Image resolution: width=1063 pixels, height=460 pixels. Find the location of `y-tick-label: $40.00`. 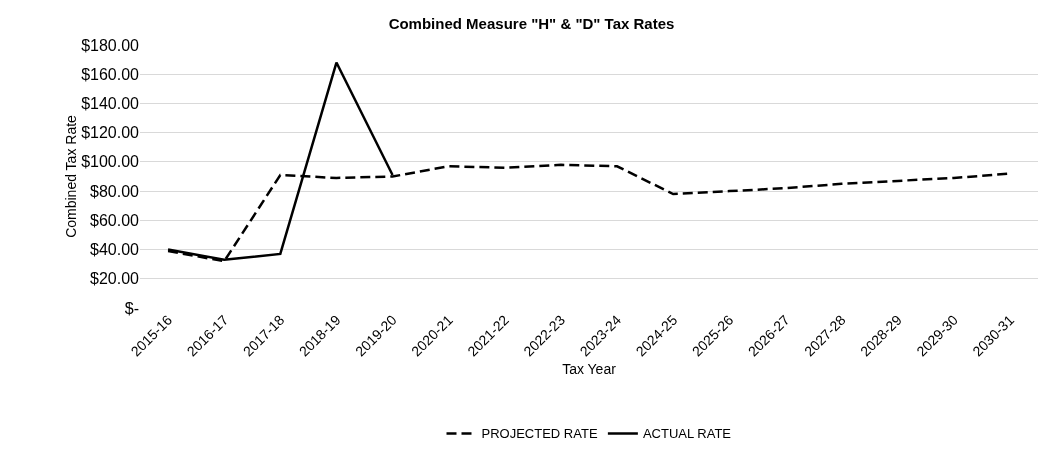

y-tick-label: $40.00 is located at coordinates (115, 250).